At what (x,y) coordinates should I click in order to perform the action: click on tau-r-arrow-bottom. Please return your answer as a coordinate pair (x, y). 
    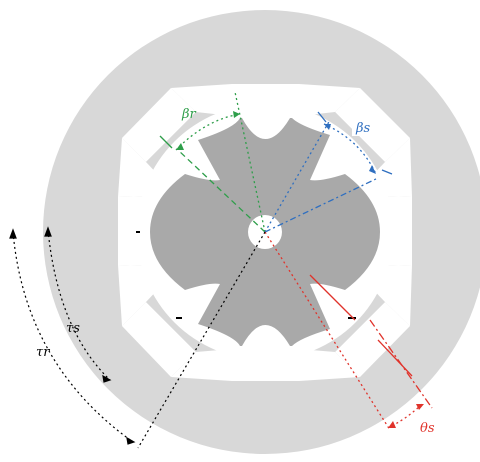
    Looking at the image, I should click on (131, 440).